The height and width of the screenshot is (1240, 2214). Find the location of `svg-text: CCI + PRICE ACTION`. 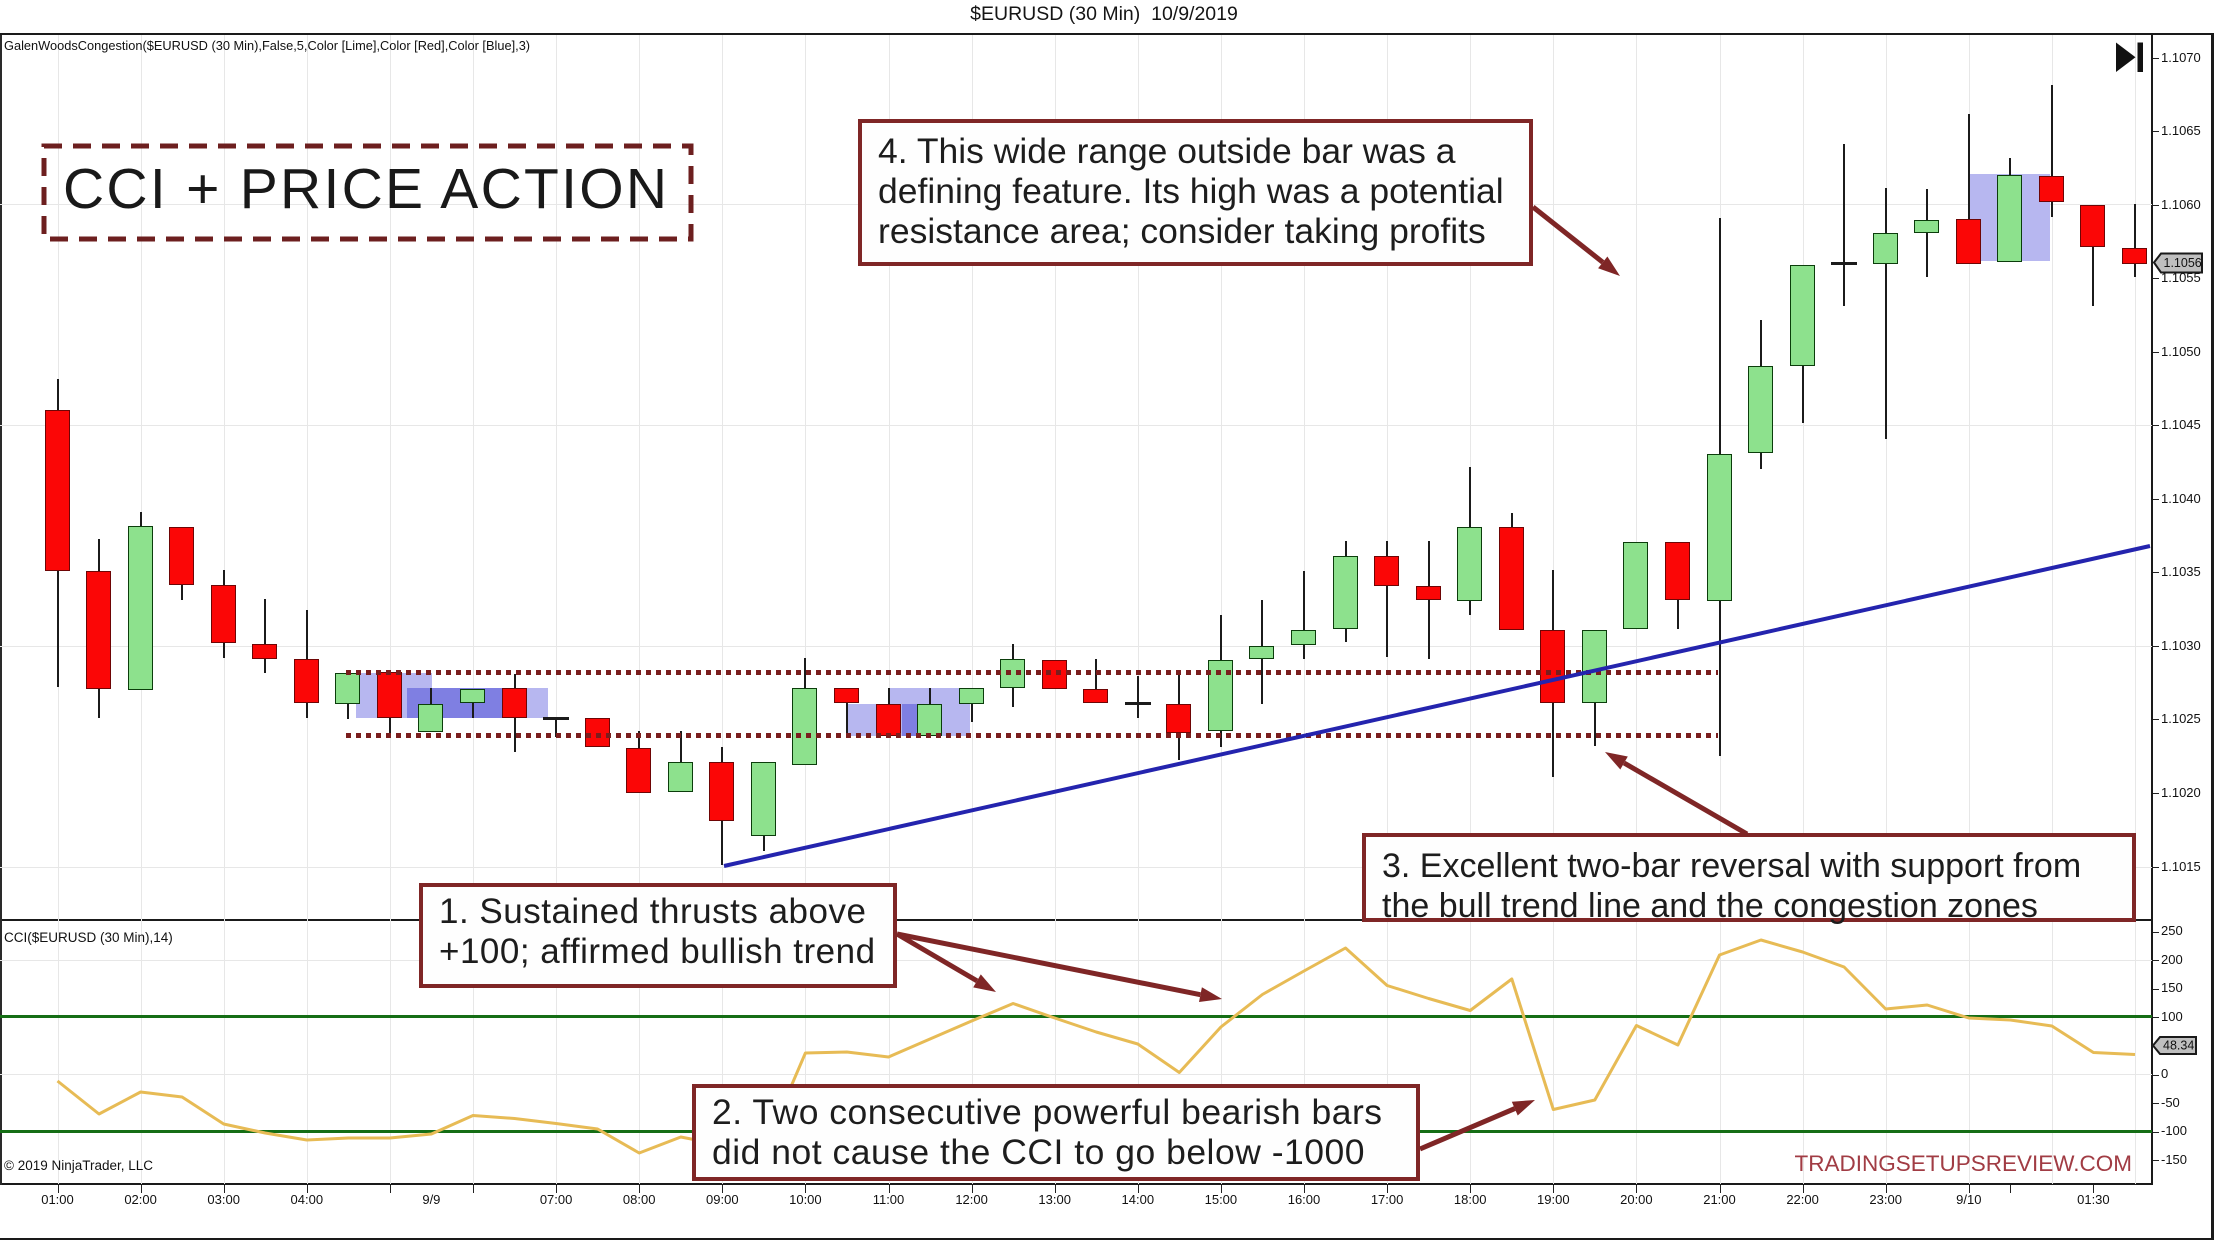

svg-text: CCI + PRICE ACTION is located at coordinates (365, 189).